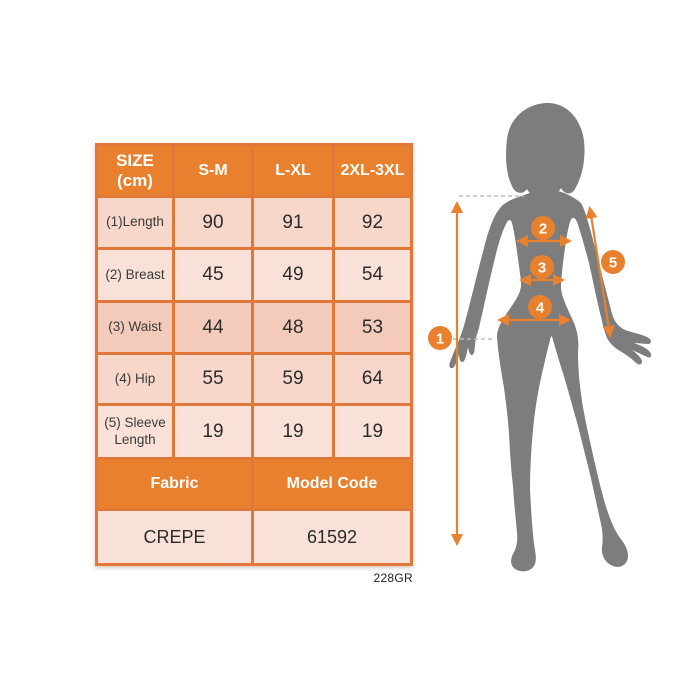 Image resolution: width=700 pixels, height=700 pixels. I want to click on header-size-line1: SIZE, so click(135, 160).